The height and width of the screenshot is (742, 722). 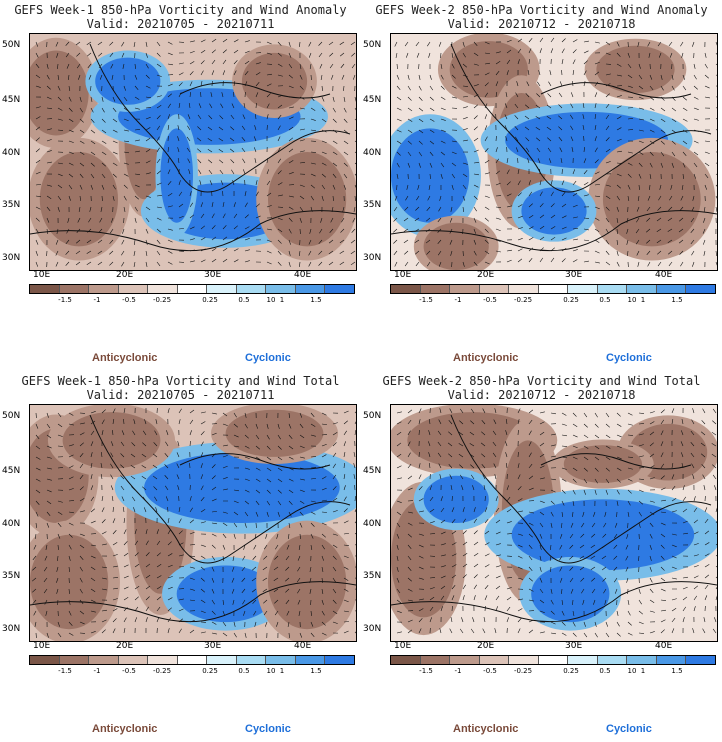 What do you see at coordinates (372, 205) in the screenshot?
I see `lat-label: 35N` at bounding box center [372, 205].